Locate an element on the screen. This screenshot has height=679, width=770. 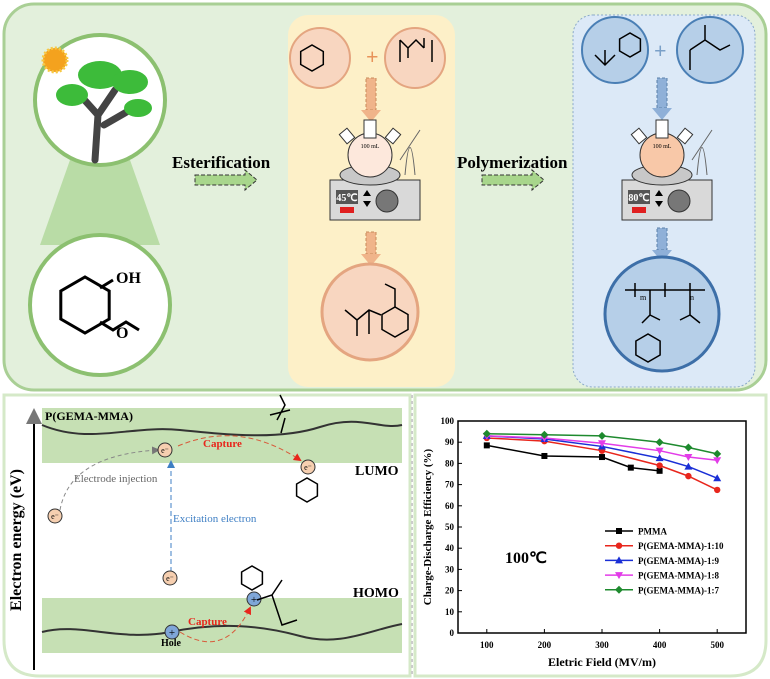
legend-item: P(GEMA-MMA)-1:10 is located at coordinates (664, 546).